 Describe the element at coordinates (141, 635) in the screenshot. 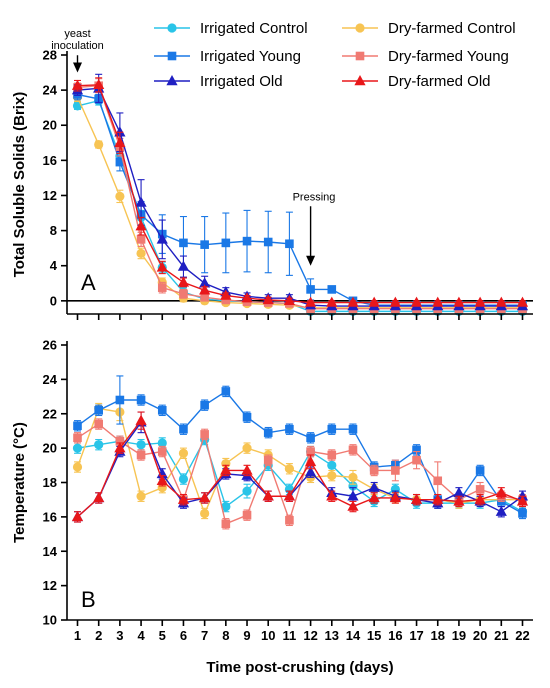

I see `x-tick-label: 4` at that location.